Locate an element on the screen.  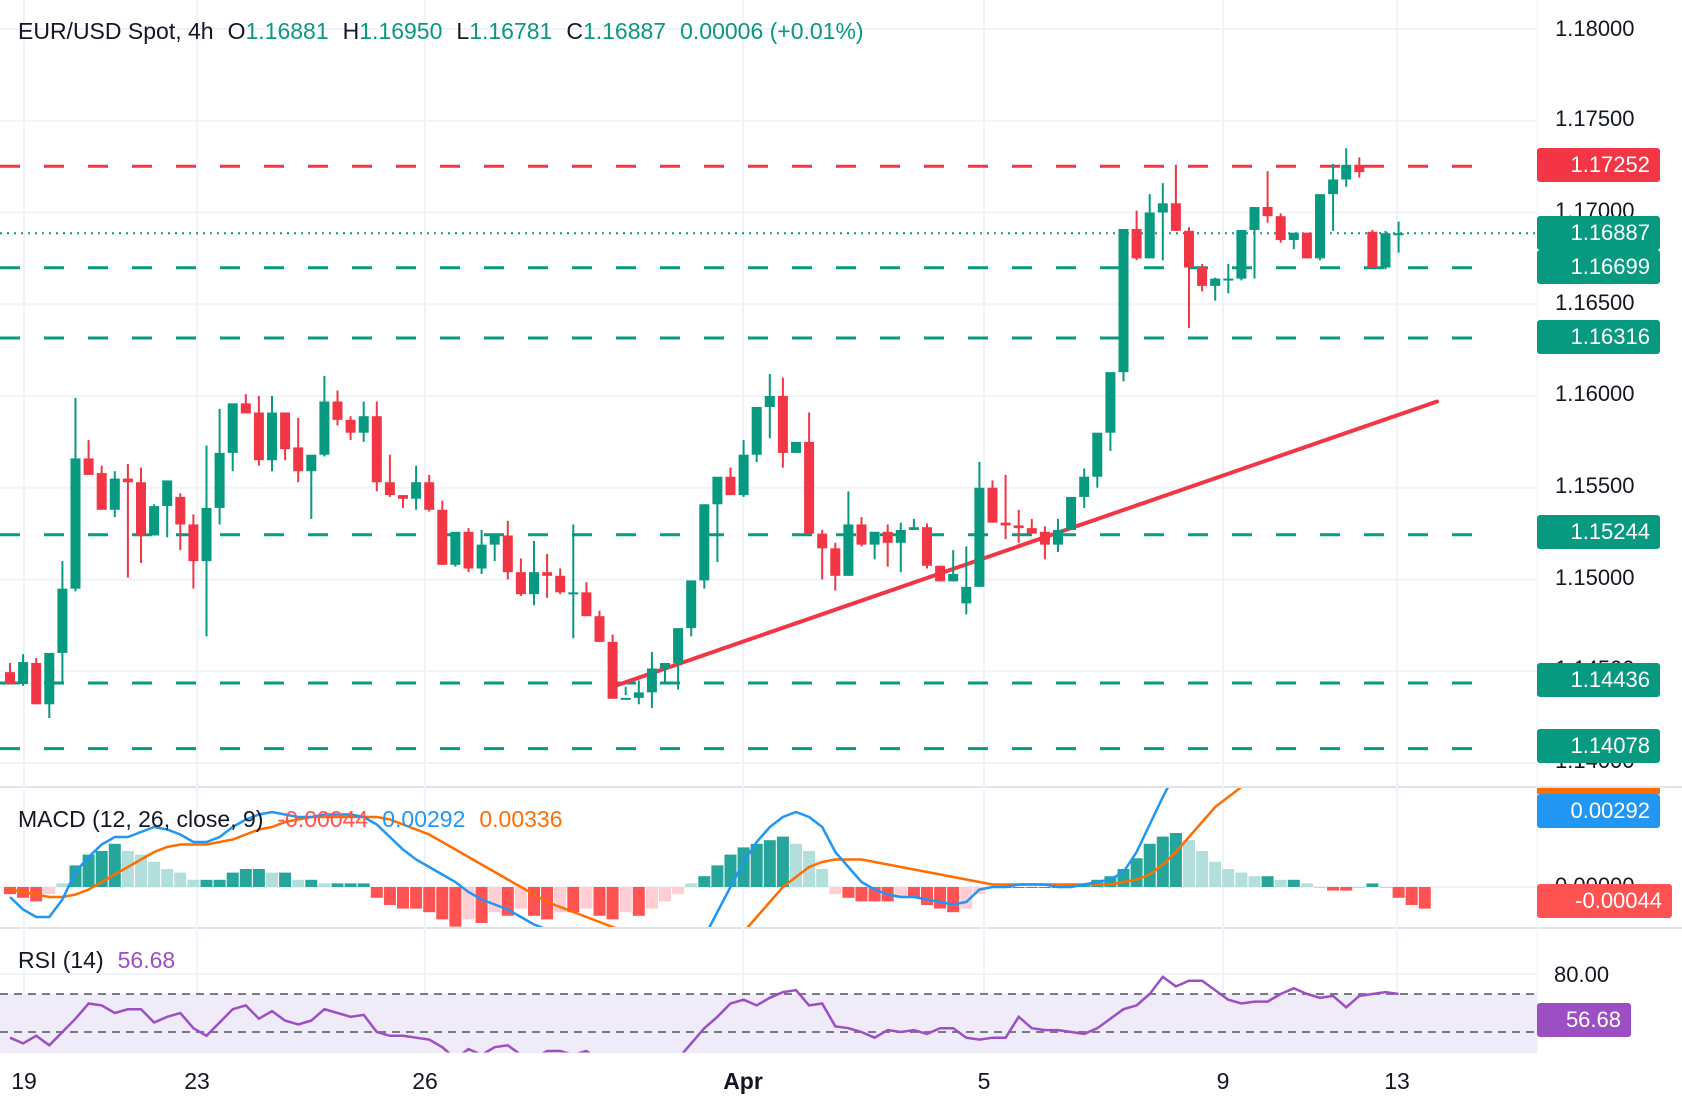
price-axis-label: 1.15000 is located at coordinates (1595, 577).